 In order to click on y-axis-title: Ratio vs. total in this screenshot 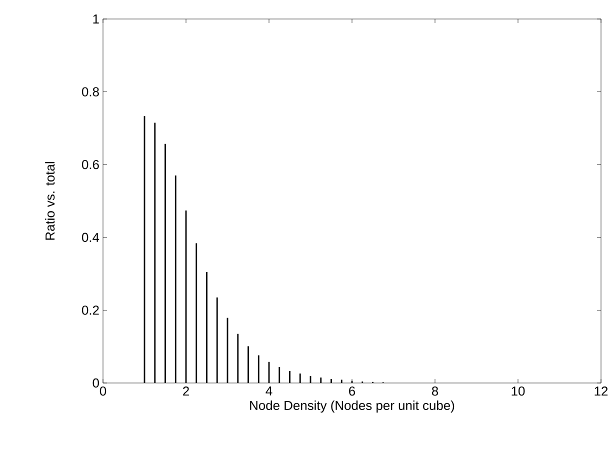, I will do `click(50, 201)`.